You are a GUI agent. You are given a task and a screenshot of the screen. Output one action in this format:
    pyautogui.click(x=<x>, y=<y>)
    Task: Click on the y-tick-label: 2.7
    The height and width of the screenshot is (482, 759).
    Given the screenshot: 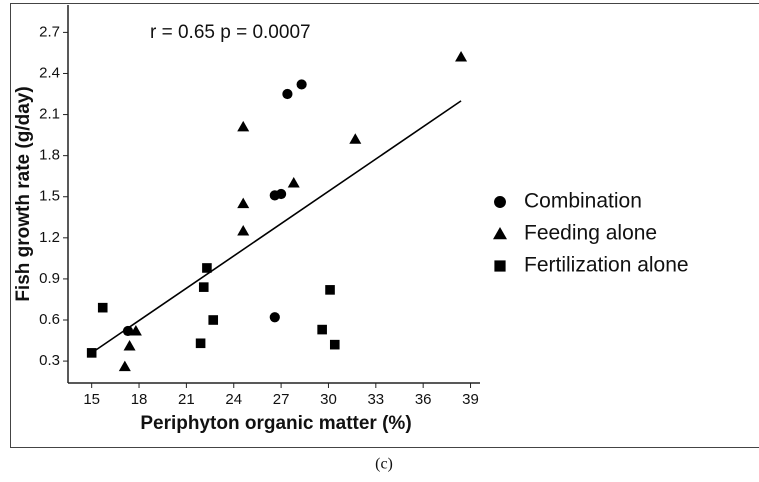 What is the action you would take?
    pyautogui.click(x=49, y=31)
    